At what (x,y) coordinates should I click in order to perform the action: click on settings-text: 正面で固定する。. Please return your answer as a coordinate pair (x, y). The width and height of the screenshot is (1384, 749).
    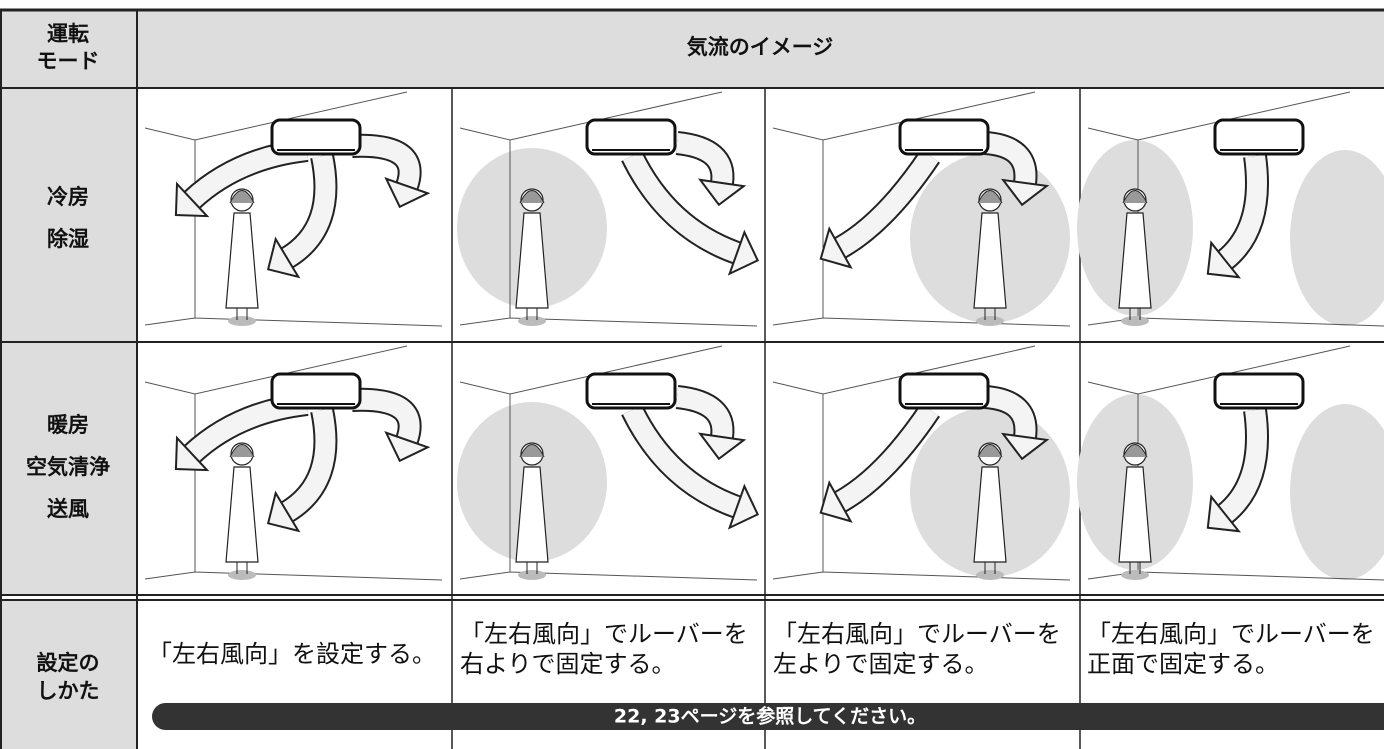
    Looking at the image, I should click on (1183, 664).